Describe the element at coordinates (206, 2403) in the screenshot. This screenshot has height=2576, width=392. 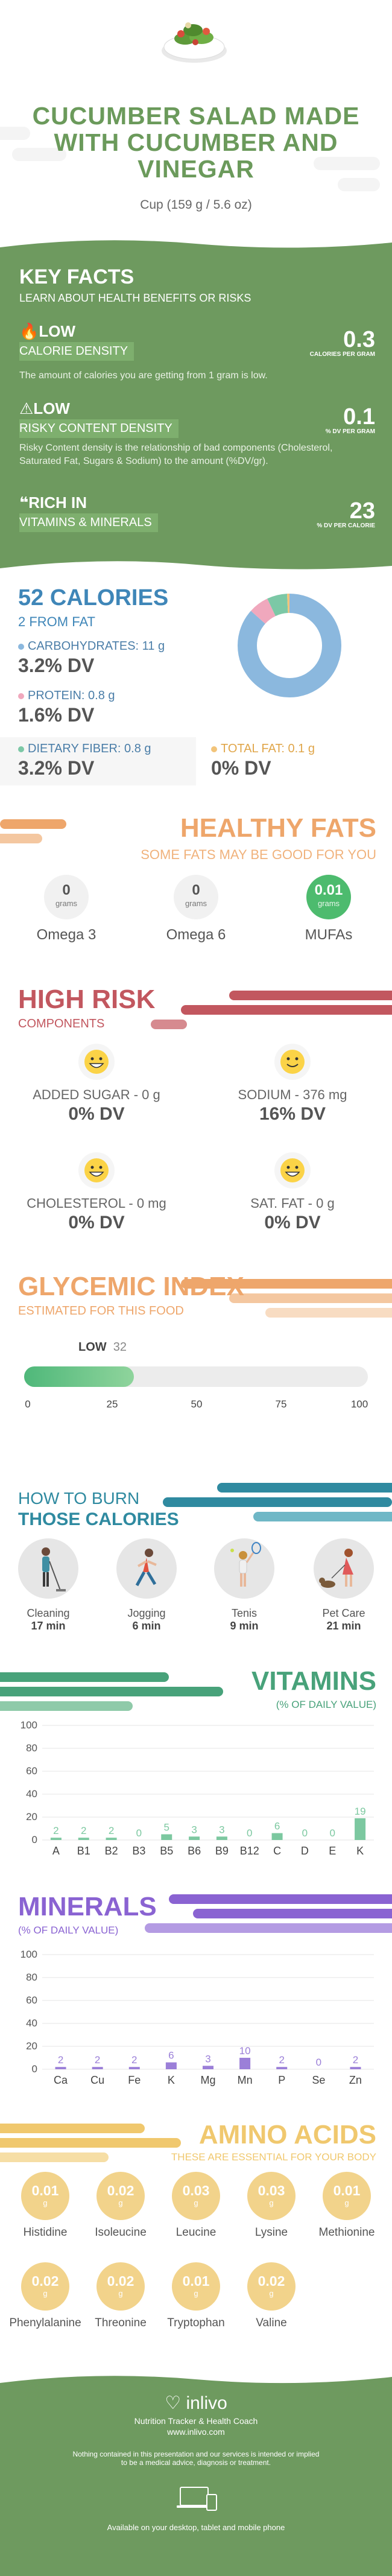
I see `brand-name: inlivo` at that location.